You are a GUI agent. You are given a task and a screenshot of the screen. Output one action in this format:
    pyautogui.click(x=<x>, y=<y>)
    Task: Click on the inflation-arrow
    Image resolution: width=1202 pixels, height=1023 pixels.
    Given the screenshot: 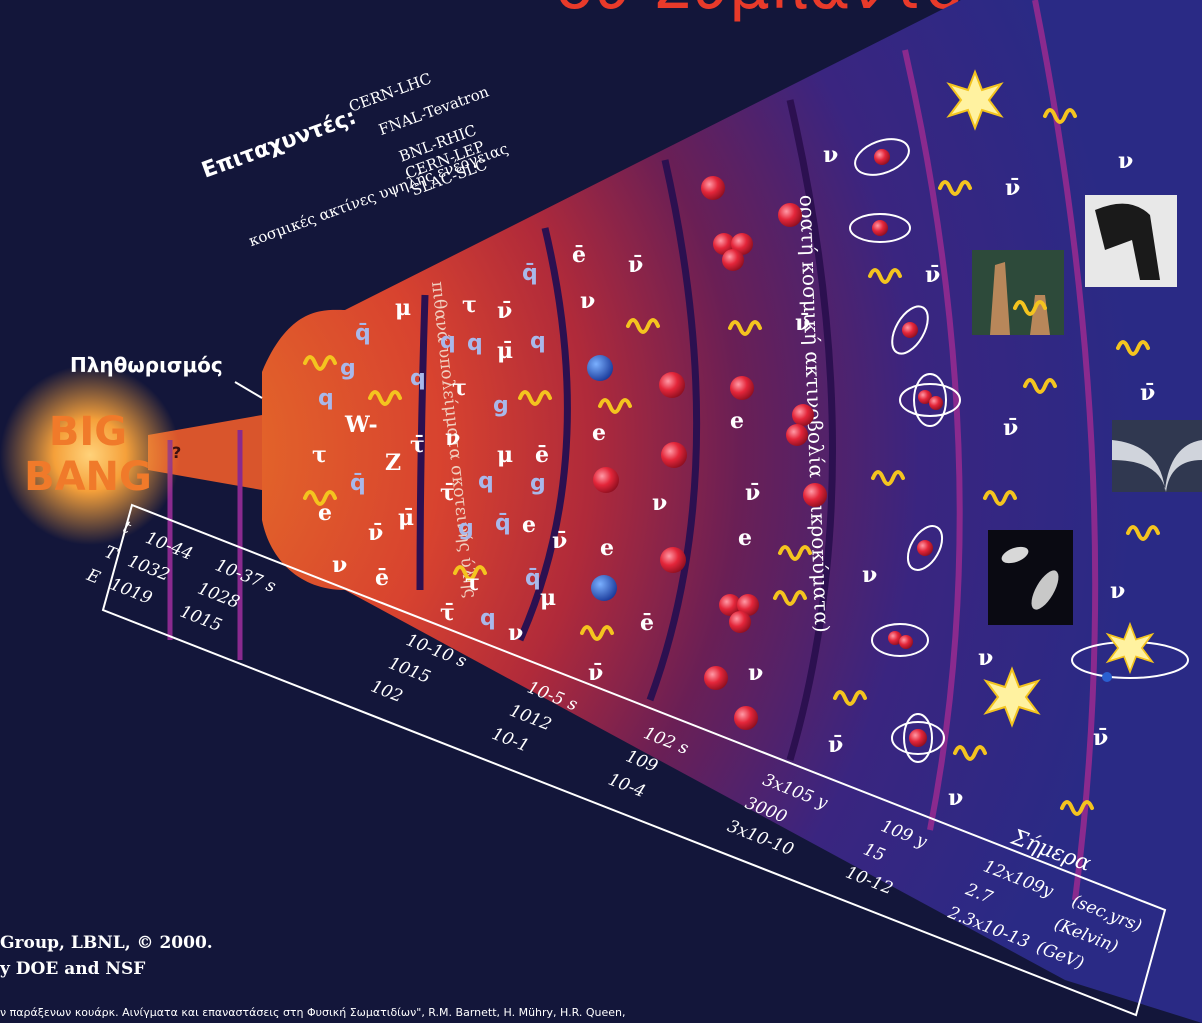 What is the action you would take?
    pyautogui.click(x=248, y=390)
    